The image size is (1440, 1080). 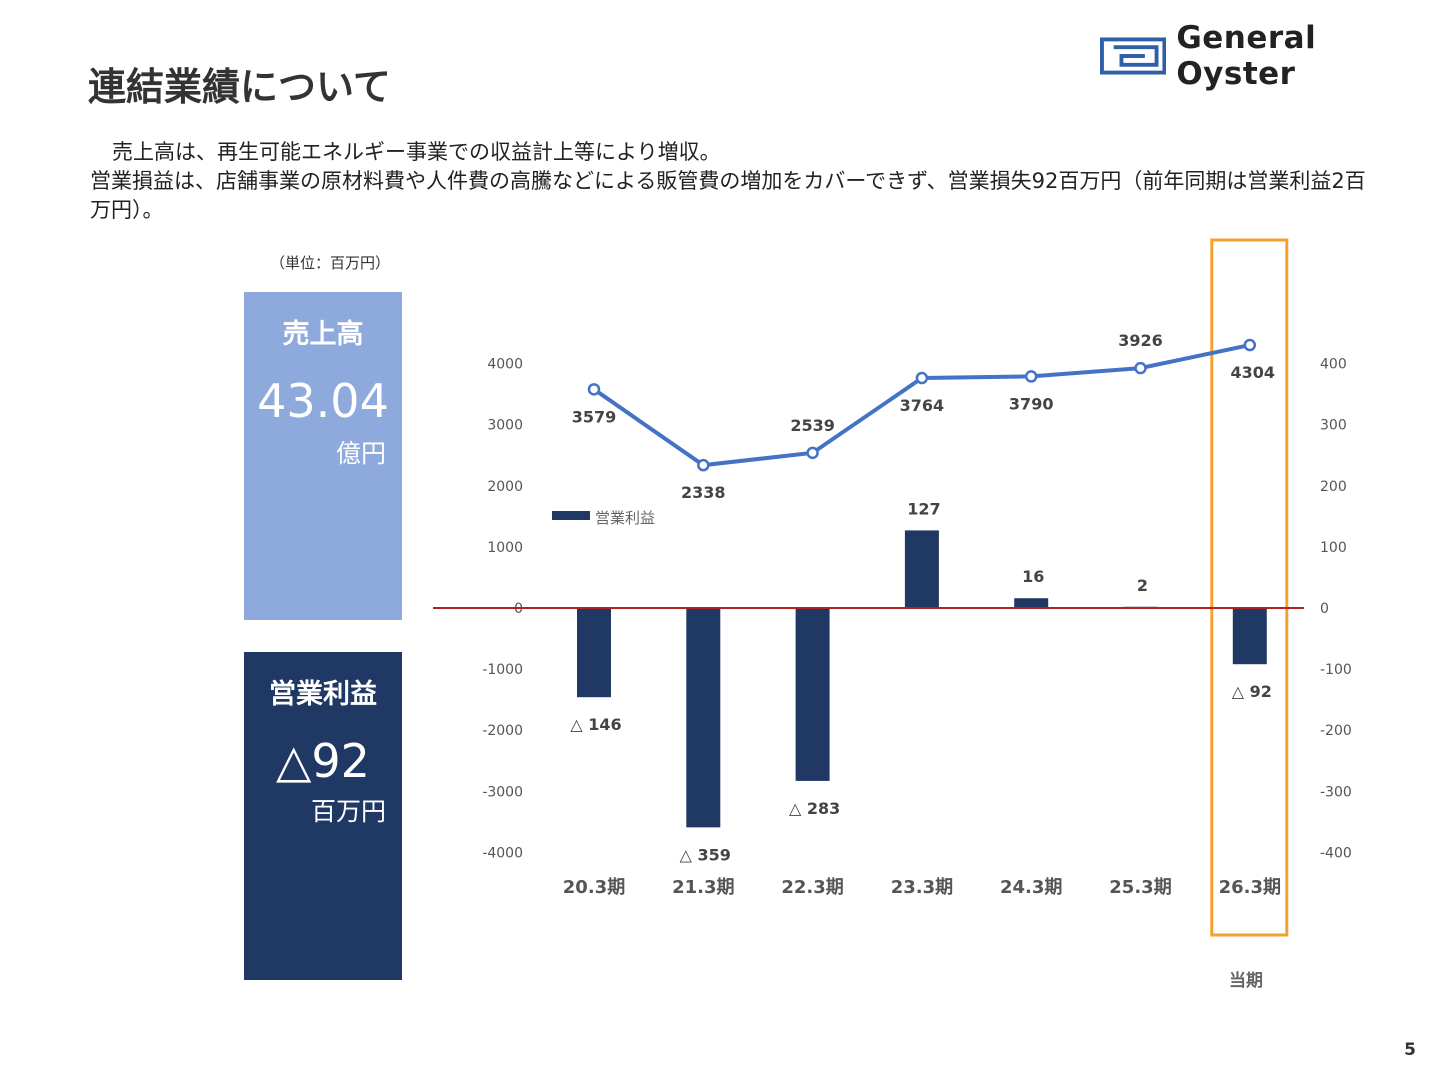 What do you see at coordinates (416, 152) in the screenshot?
I see `summary-line-sales: 売上高は、再生可能エネルギー事業での収益計上等により増収。` at bounding box center [416, 152].